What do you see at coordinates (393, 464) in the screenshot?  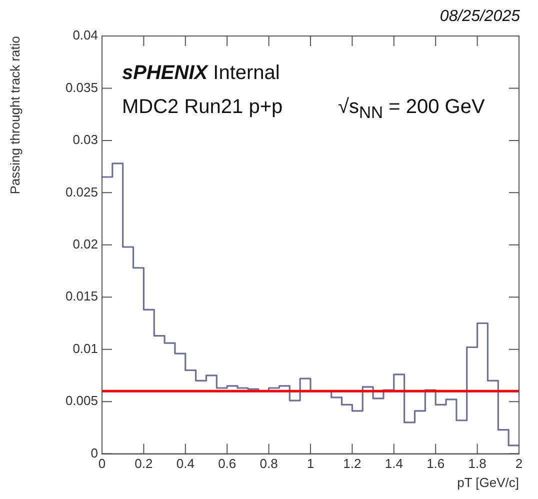 I see `x-tick-label: 1.4` at bounding box center [393, 464].